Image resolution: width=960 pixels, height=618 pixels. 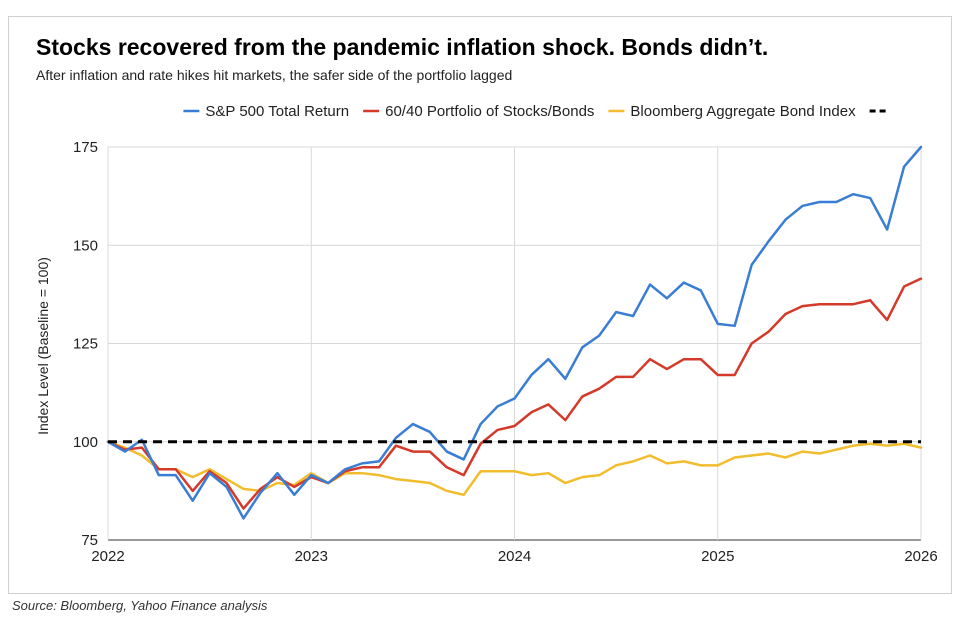 I want to click on y-tick-label: 125, so click(x=85, y=344).